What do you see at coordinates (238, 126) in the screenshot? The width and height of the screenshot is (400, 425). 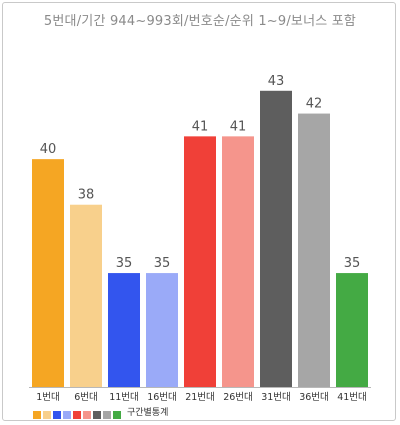 I see `data-label-6: 41` at bounding box center [238, 126].